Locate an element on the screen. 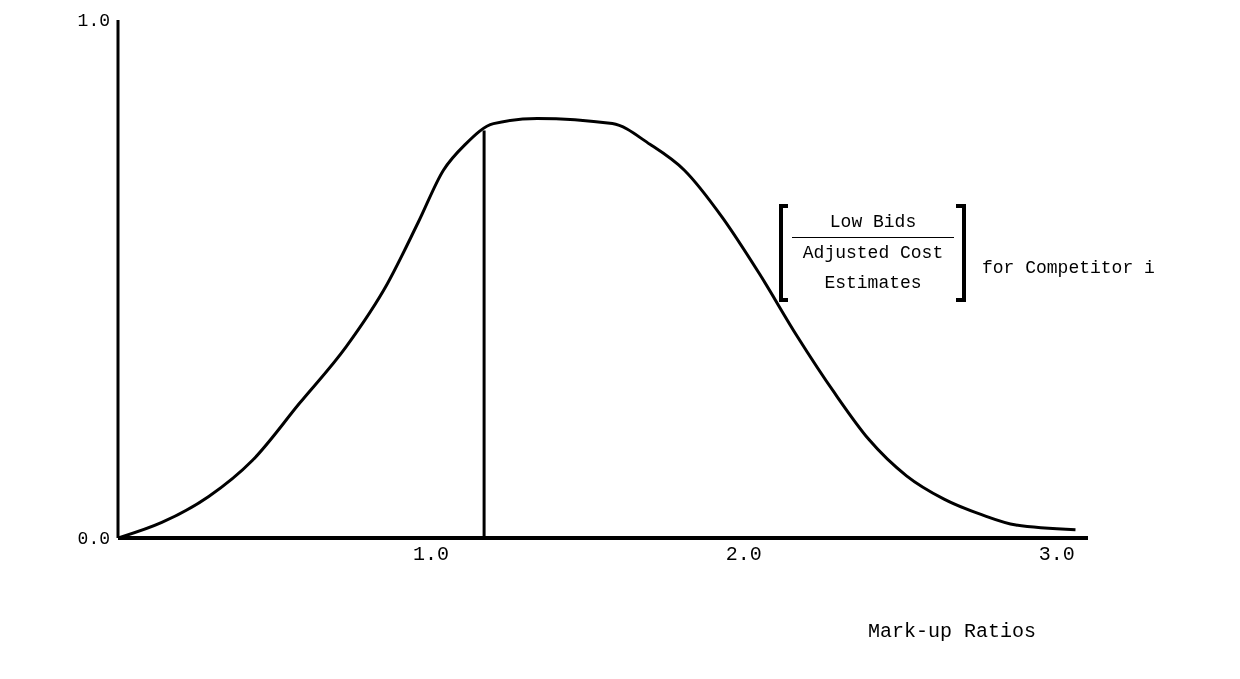 This screenshot has height=679, width=1240. y-tick-label: 0.0 is located at coordinates (93, 539).